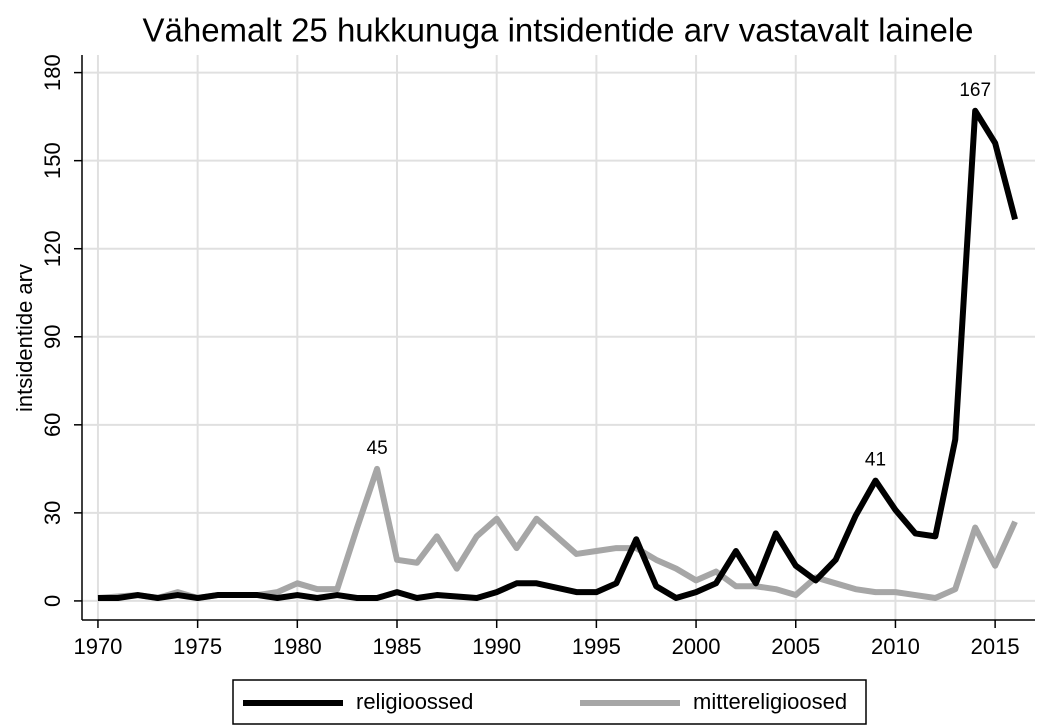 Image resolution: width=1046 pixels, height=725 pixels. Describe the element at coordinates (995, 646) in the screenshot. I see `x-tick-label: 2015` at that location.